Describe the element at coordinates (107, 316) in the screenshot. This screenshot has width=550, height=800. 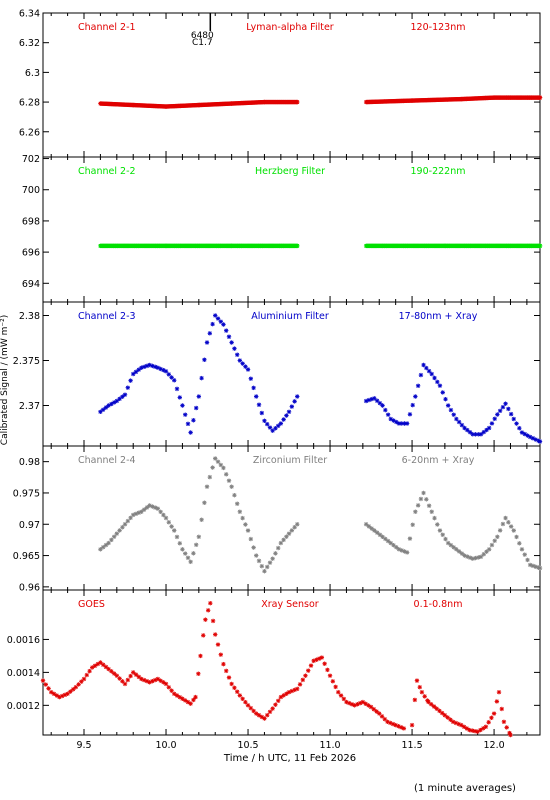
I see `panel-channel-label: Channel 2-3` at that location.